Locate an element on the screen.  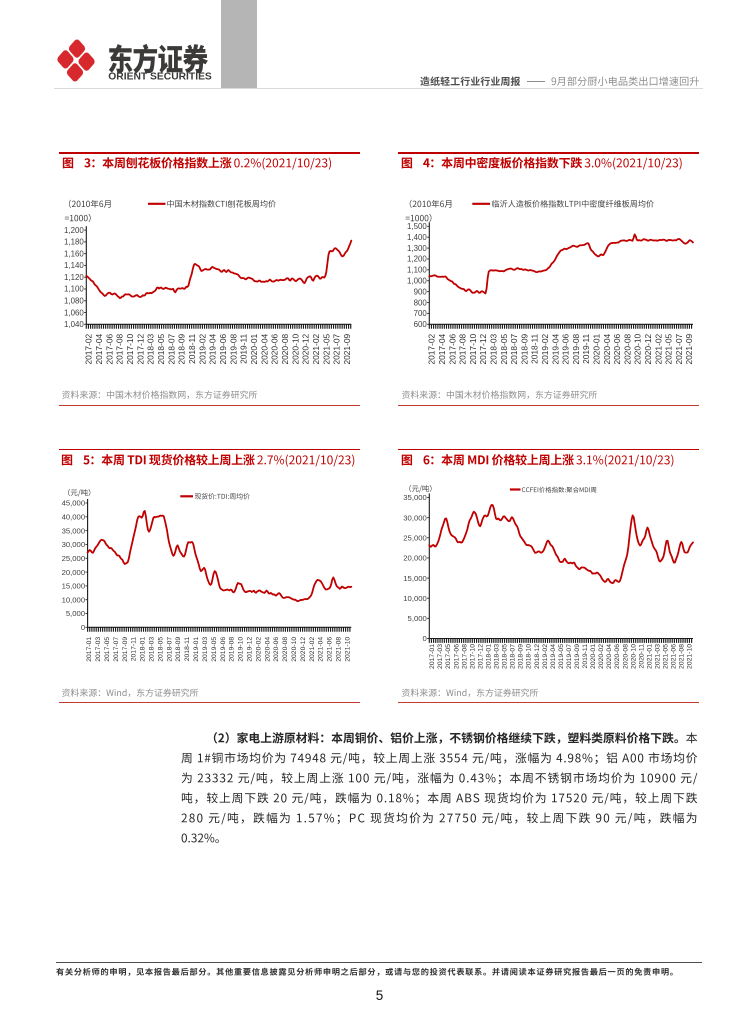
svg-text: 1,000 is located at coordinates (417, 281).